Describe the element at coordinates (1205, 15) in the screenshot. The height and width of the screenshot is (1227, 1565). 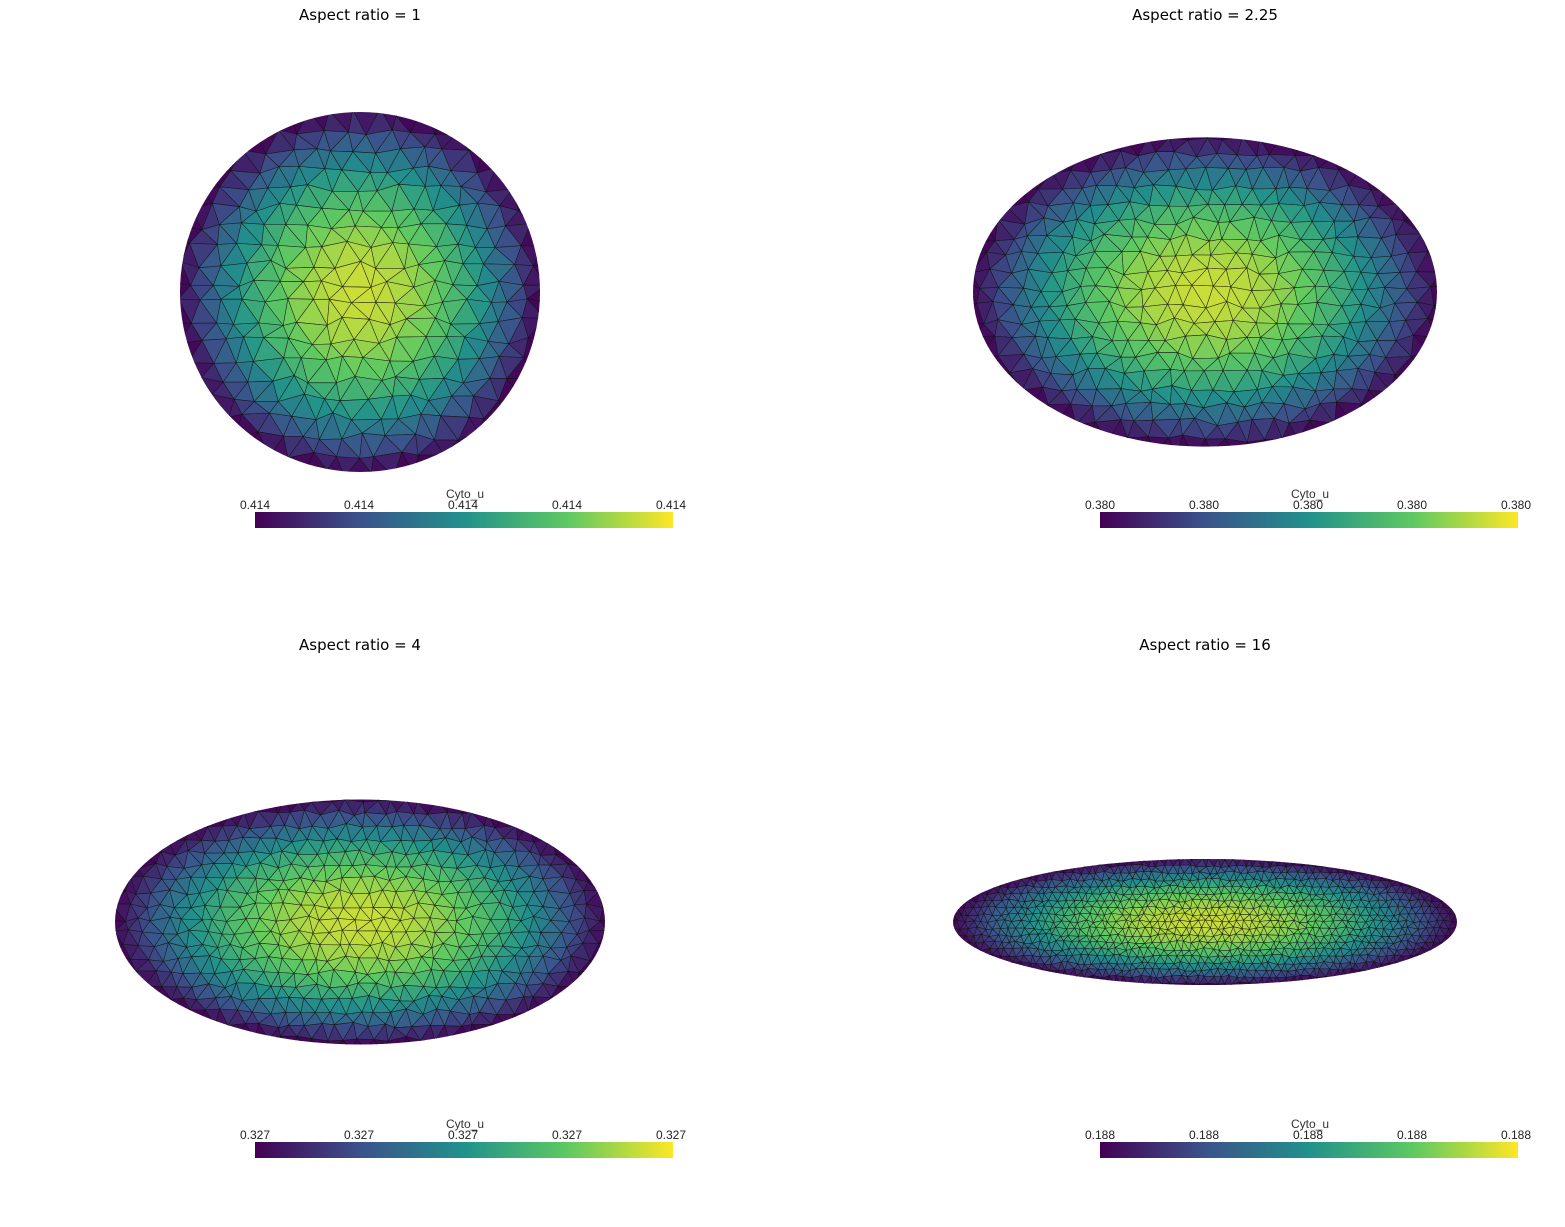
I see `panel-title: Aspect ratio = 2.25` at that location.